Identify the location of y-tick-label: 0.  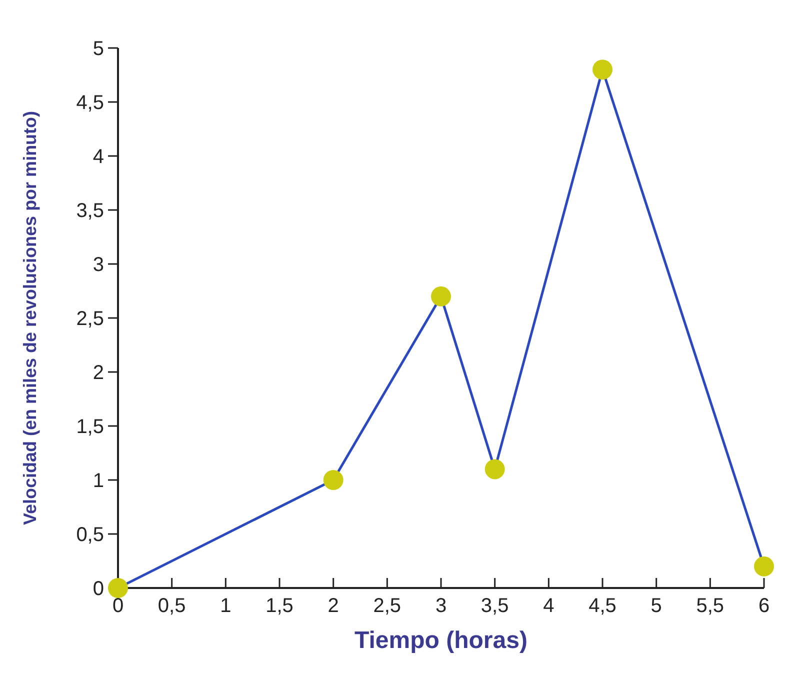
(98, 589).